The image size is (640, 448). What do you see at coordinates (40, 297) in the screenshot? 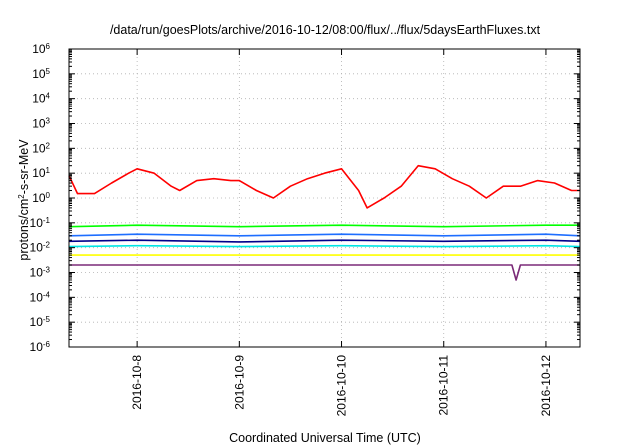
I see `y-tick-label: 10⁻⁴` at bounding box center [40, 297].